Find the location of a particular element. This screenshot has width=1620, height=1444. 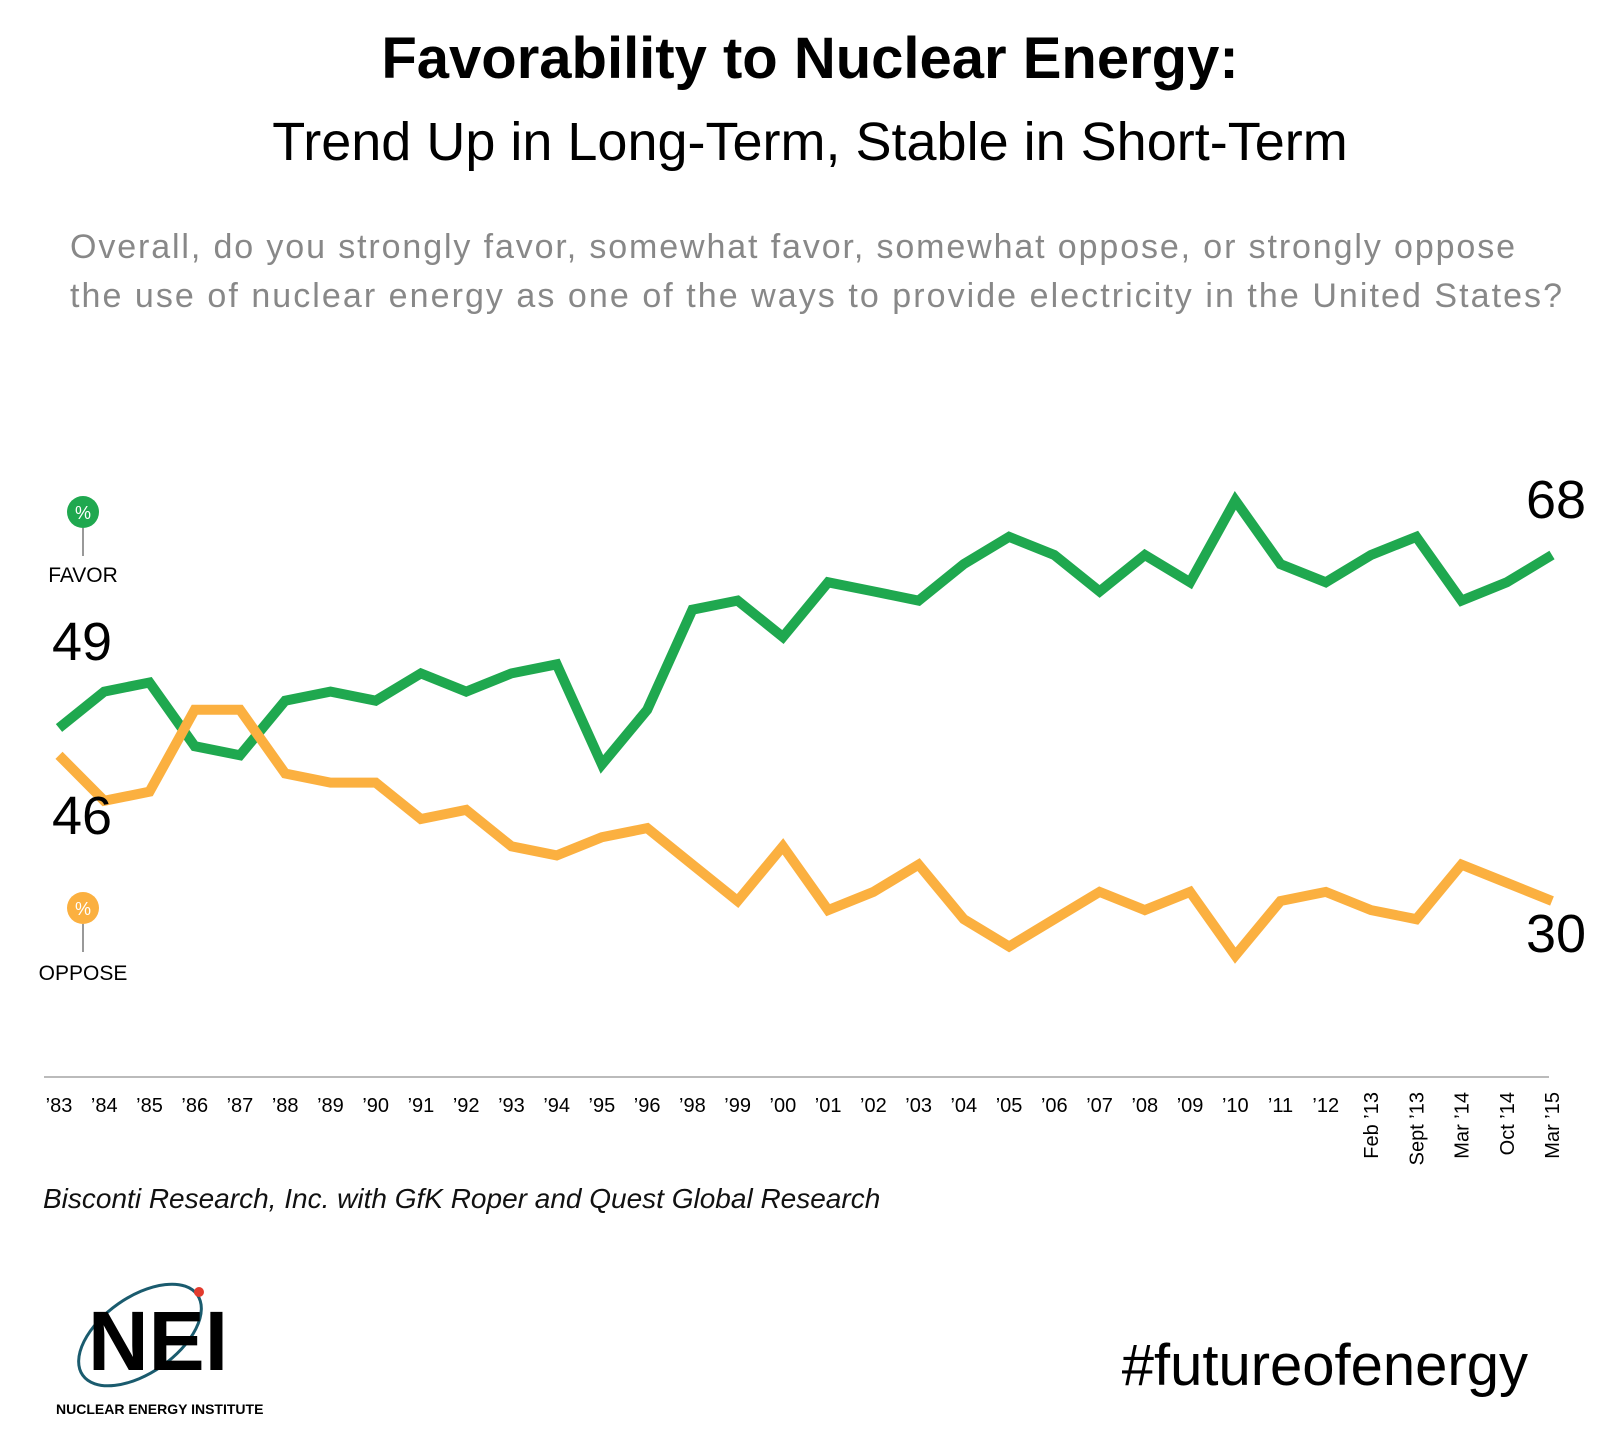

x-tick-label: ’86 is located at coordinates (194, 1106).